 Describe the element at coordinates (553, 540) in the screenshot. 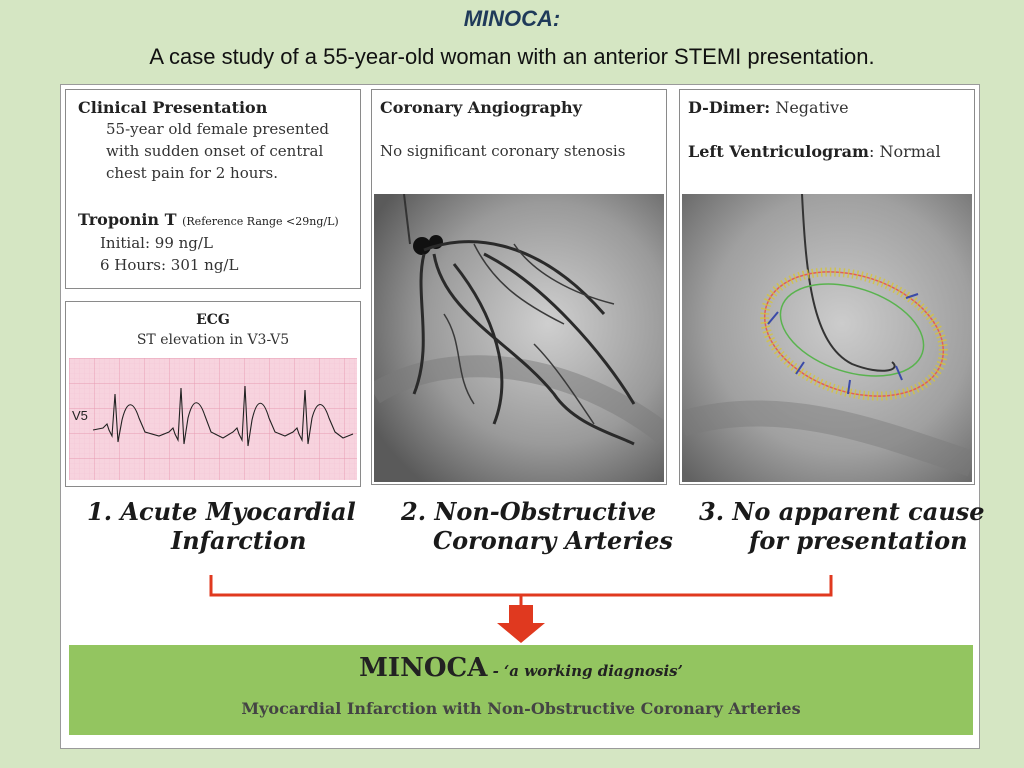

I see `criterion-2-line-2: Coronary Arteries` at that location.